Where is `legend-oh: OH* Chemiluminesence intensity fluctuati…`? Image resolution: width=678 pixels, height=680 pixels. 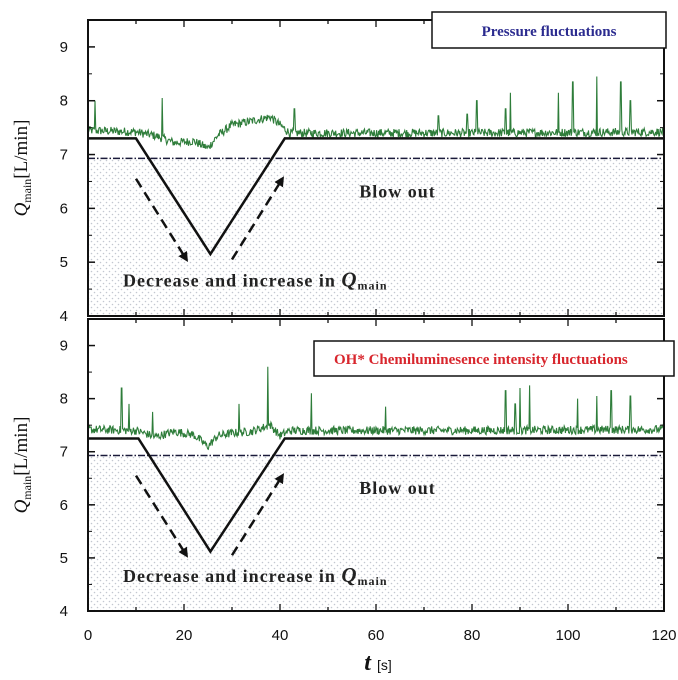 legend-oh: OH* Chemiluminesence intensity fluctuati… is located at coordinates (481, 360).